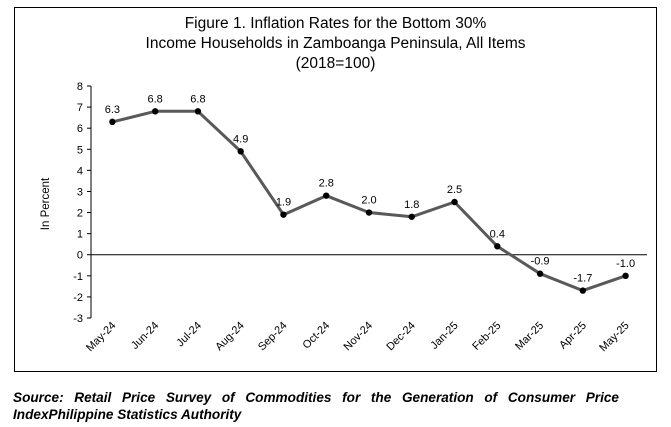  Describe the element at coordinates (80, 192) in the screenshot. I see `y-tick-label: 3` at that location.